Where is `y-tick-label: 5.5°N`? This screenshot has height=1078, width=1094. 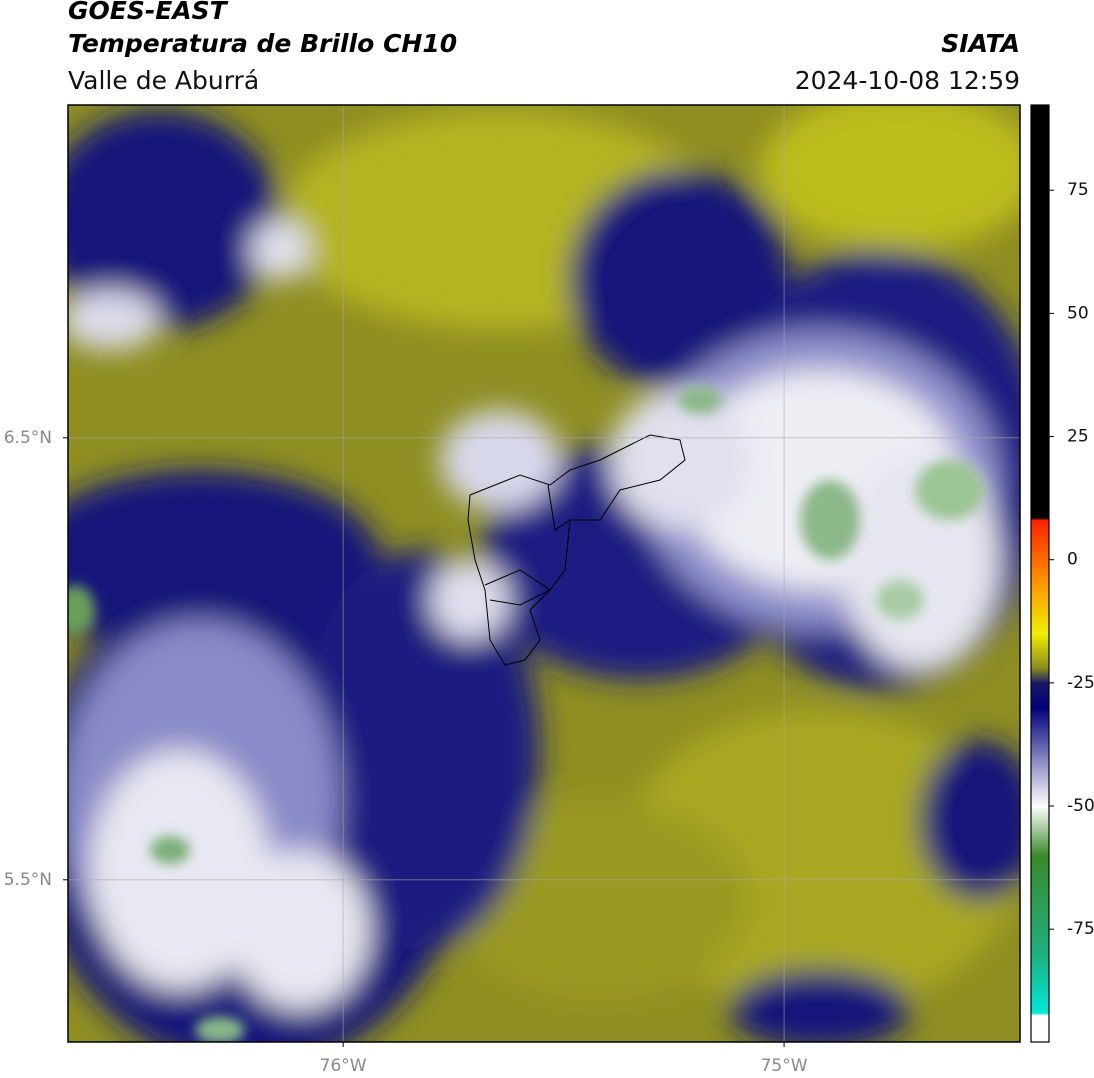 y-tick-label: 5.5°N is located at coordinates (28, 880).